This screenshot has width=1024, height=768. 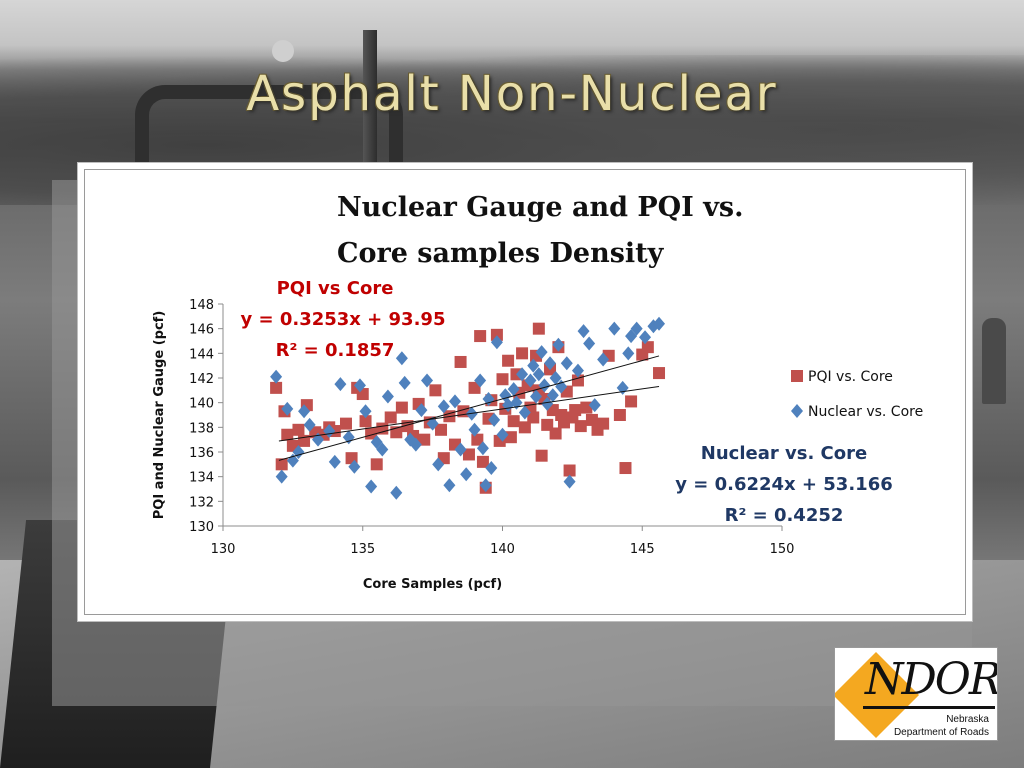 I want to click on y-tick-label: 142, so click(x=201, y=379).